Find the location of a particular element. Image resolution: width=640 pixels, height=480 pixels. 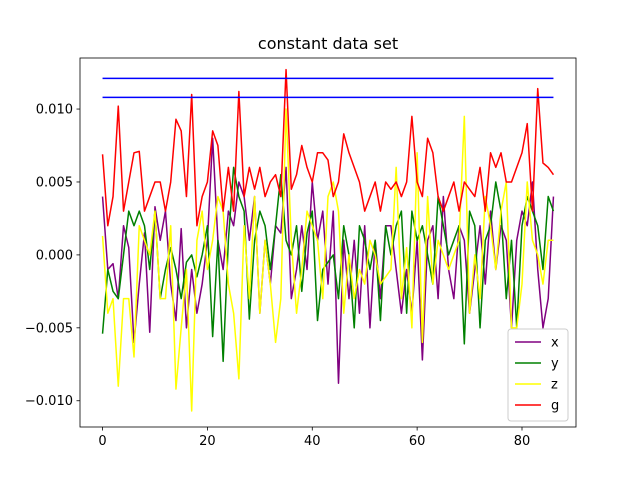

legend-label-g: g is located at coordinates (555, 406).